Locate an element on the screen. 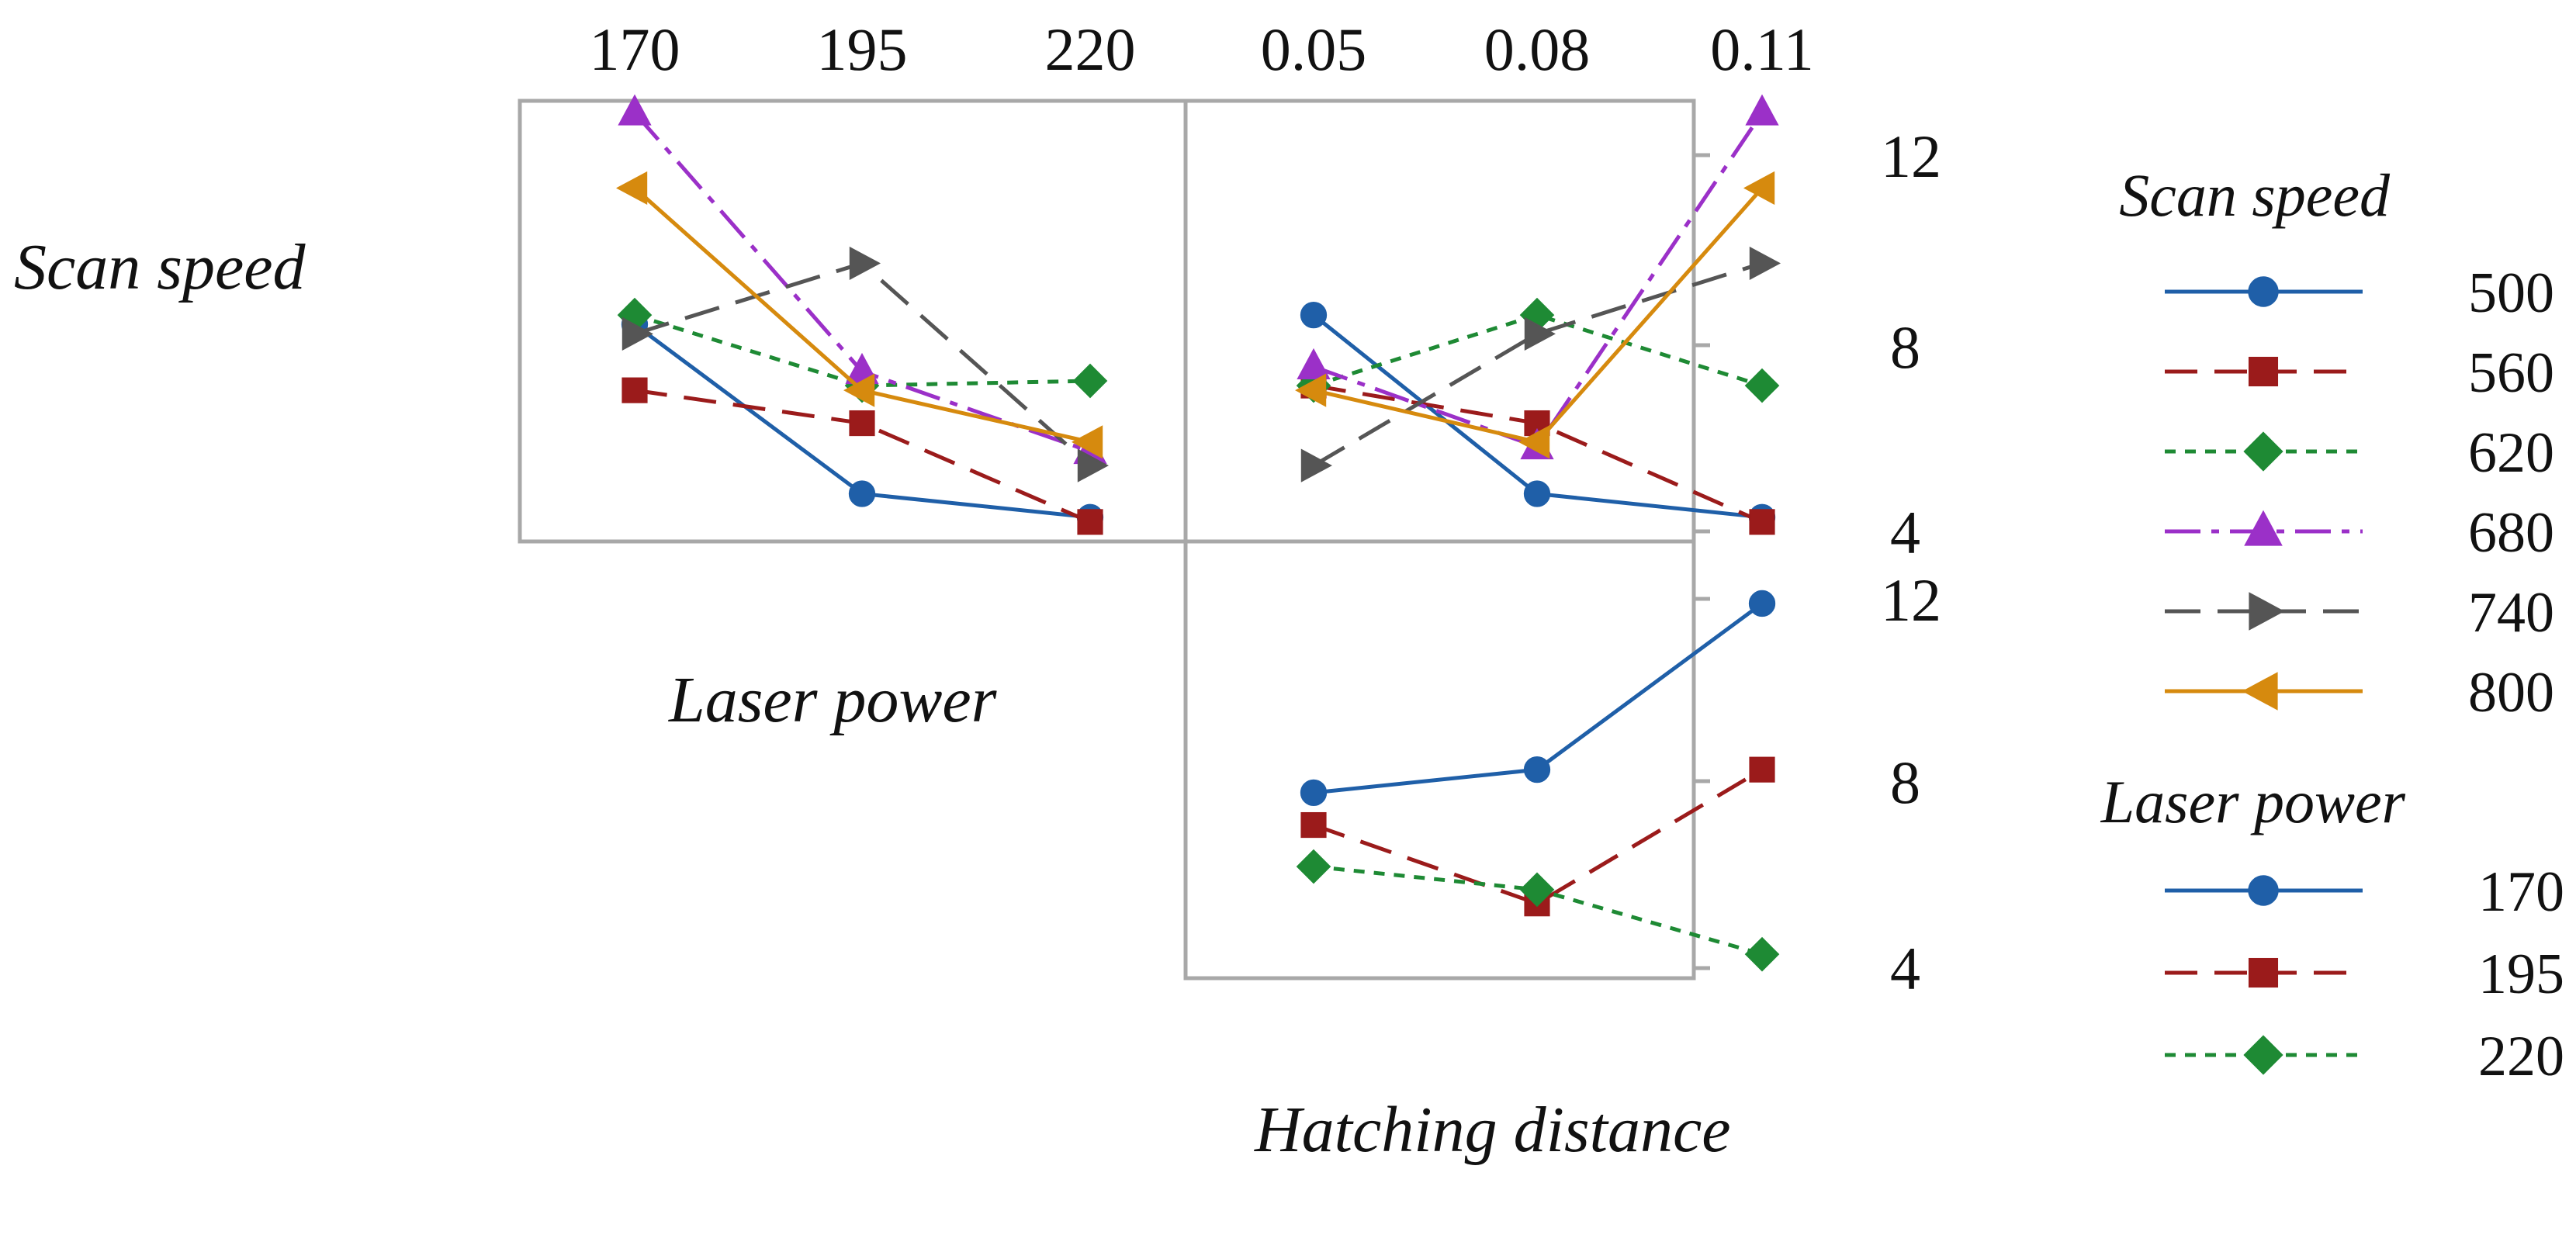 The image size is (2576, 1259). y-tick-marks is located at coordinates (1702, 561).